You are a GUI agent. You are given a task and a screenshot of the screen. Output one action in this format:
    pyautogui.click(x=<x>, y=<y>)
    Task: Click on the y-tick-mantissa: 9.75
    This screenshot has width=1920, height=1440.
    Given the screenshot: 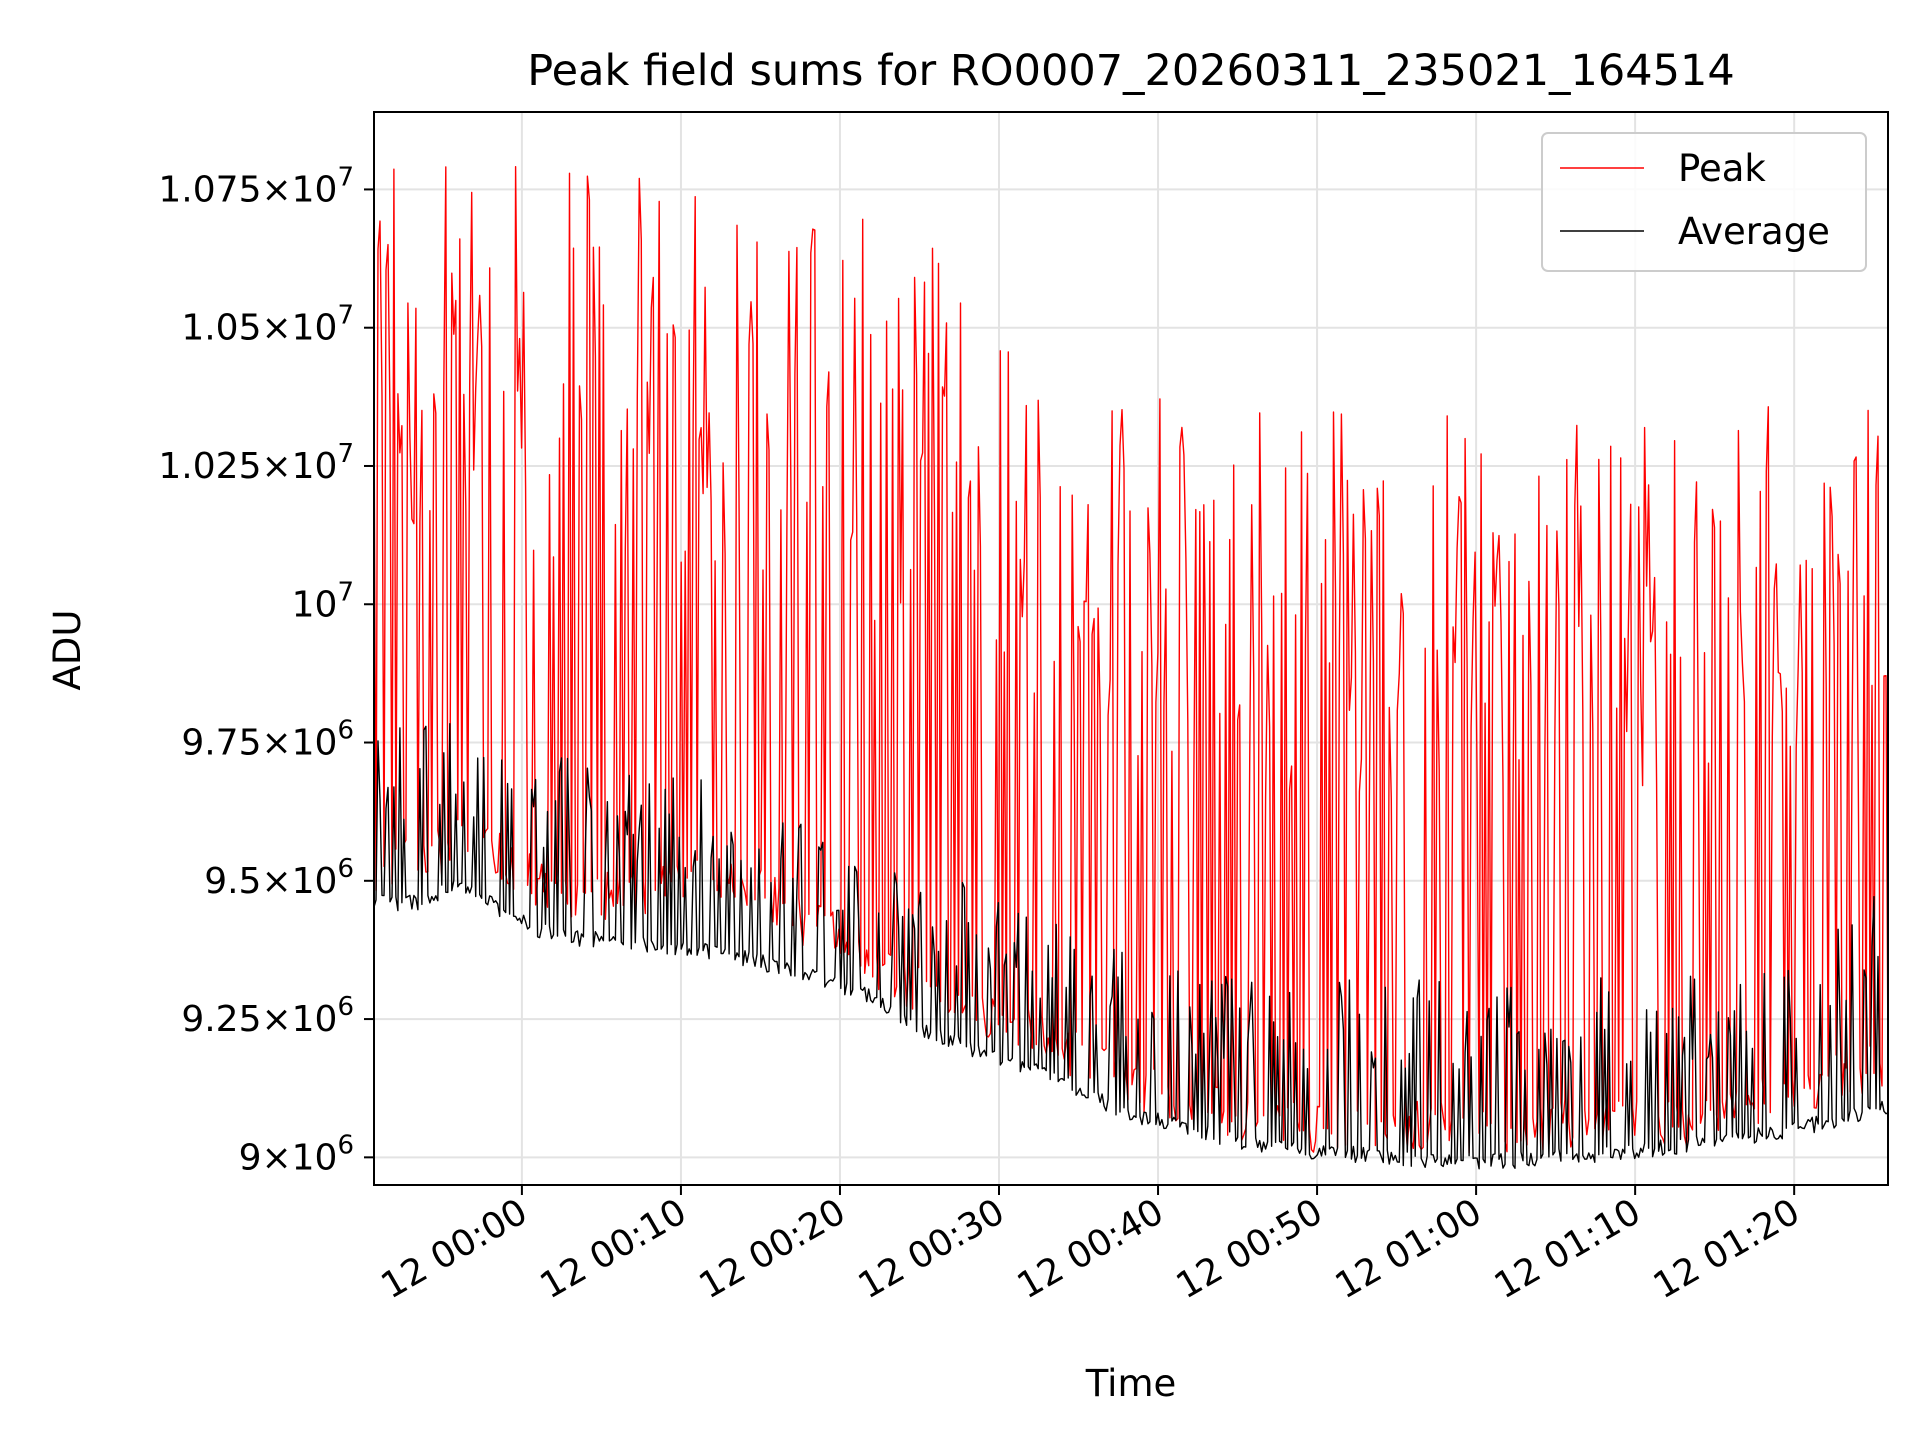 What is the action you would take?
    pyautogui.click(x=221, y=743)
    